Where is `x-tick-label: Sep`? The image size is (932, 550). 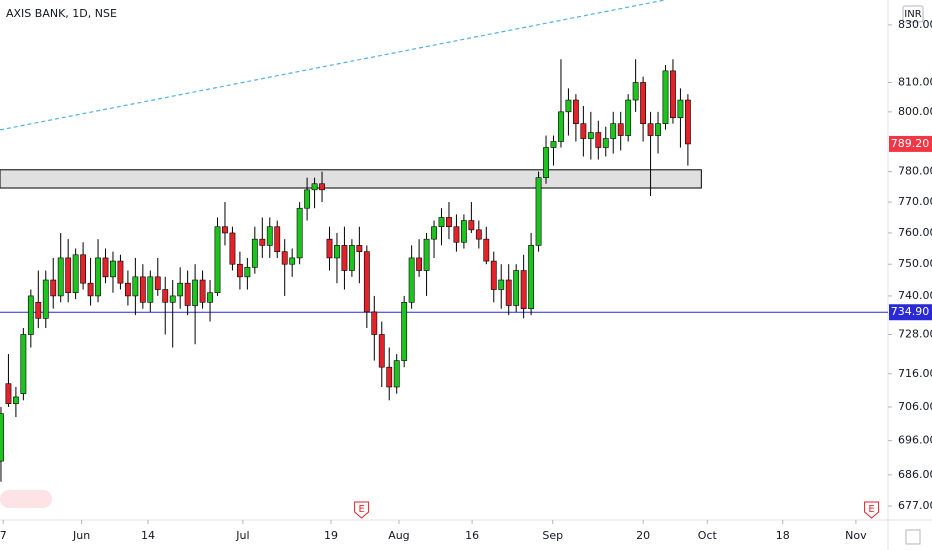
x-tick-label: Sep is located at coordinates (552, 535).